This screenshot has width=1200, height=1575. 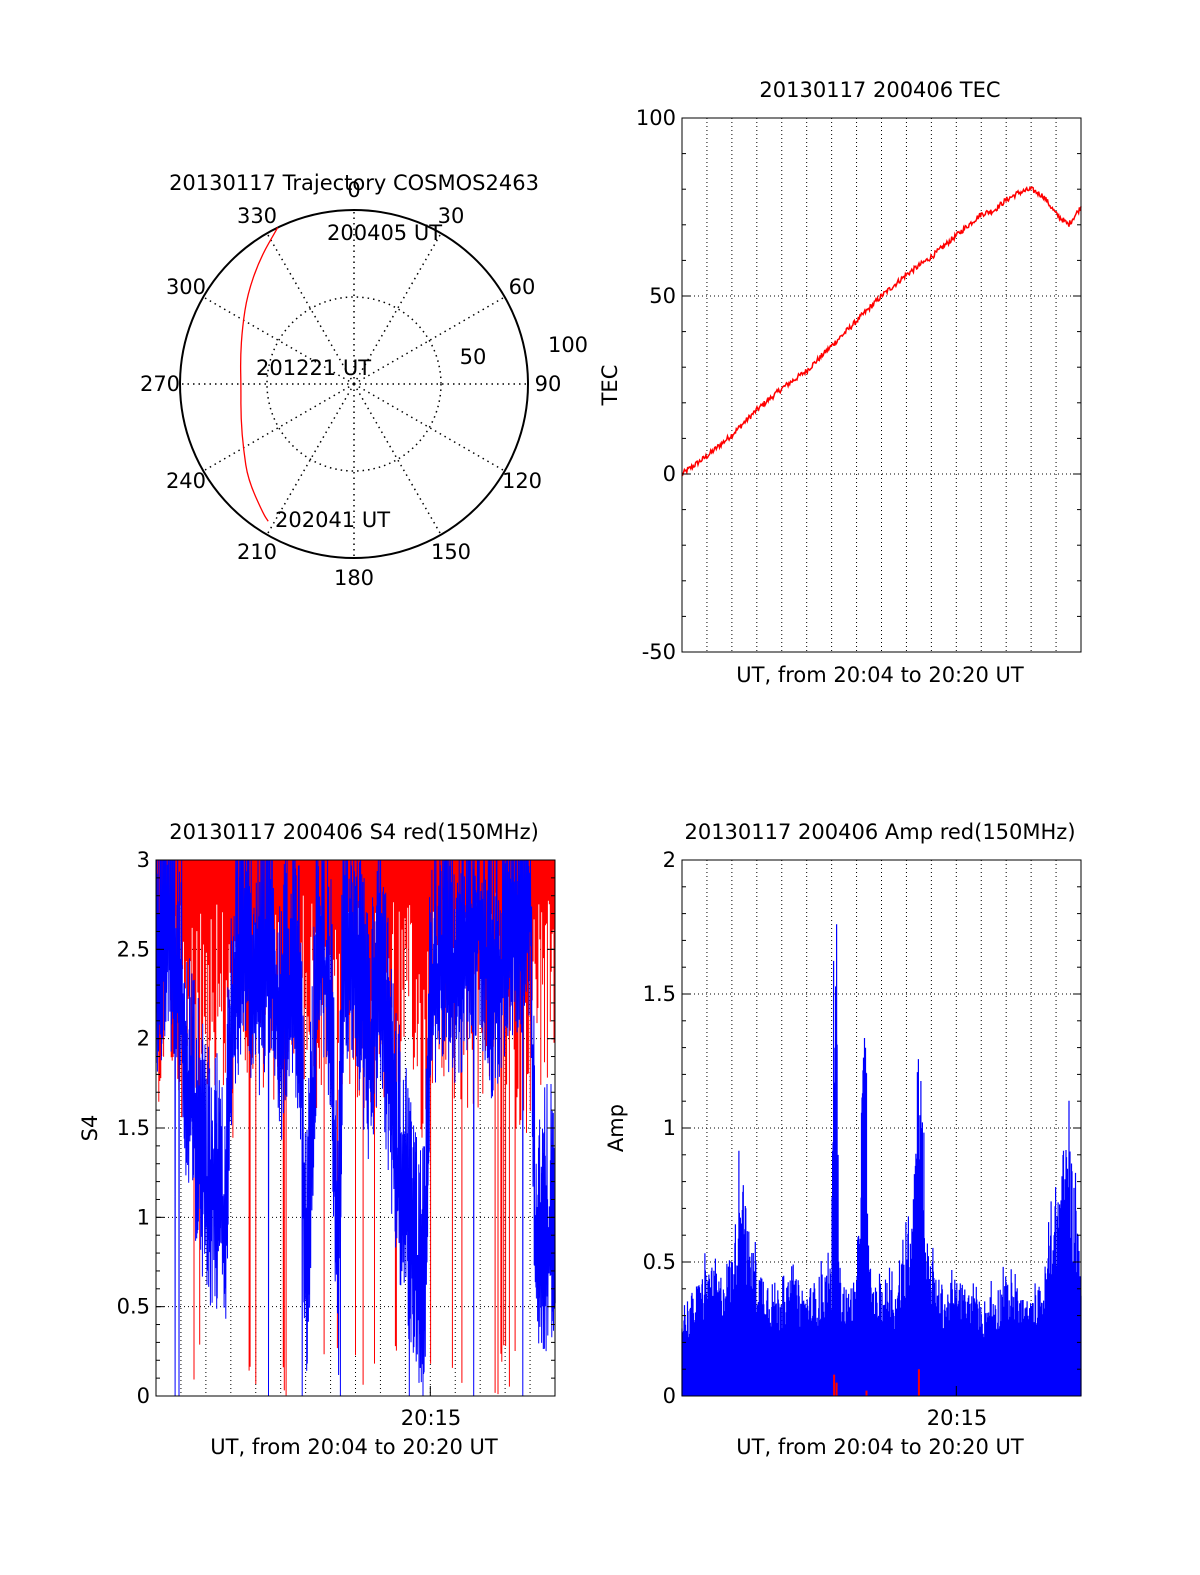 What do you see at coordinates (143, 860) in the screenshot?
I see `s4-ytick-label-6: 3` at bounding box center [143, 860].